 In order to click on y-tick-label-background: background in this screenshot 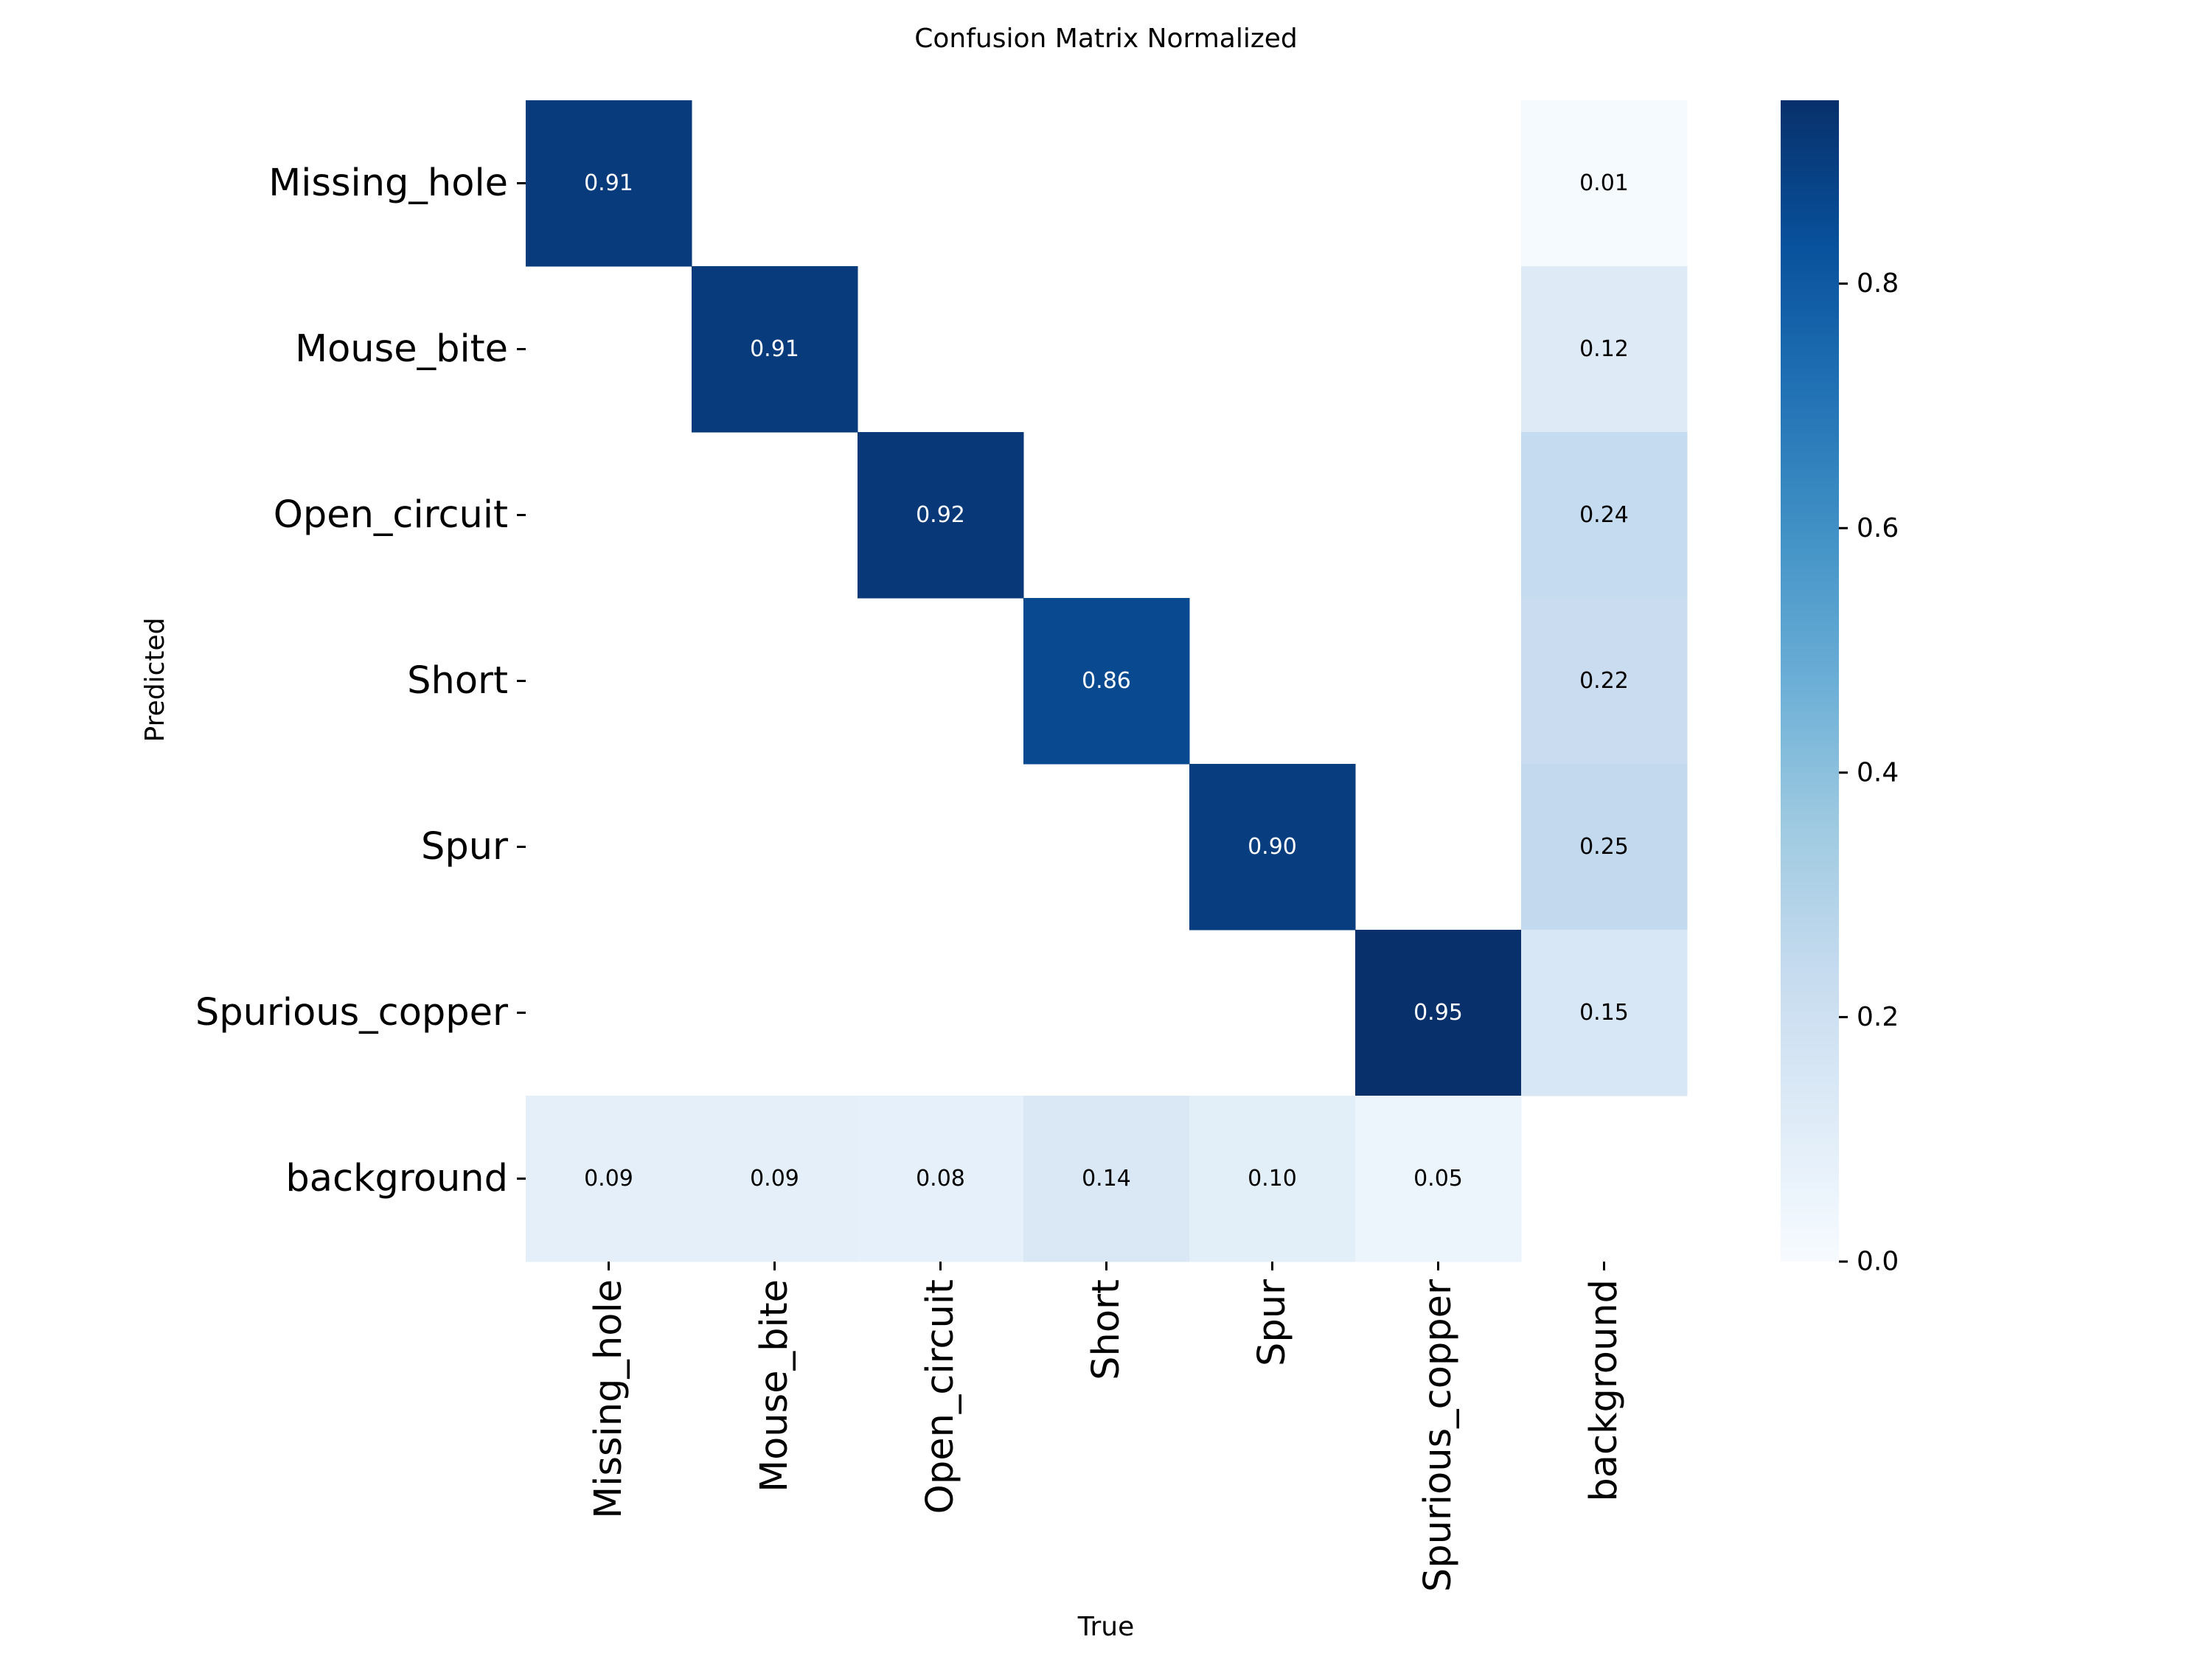, I will do `click(396, 1178)`.